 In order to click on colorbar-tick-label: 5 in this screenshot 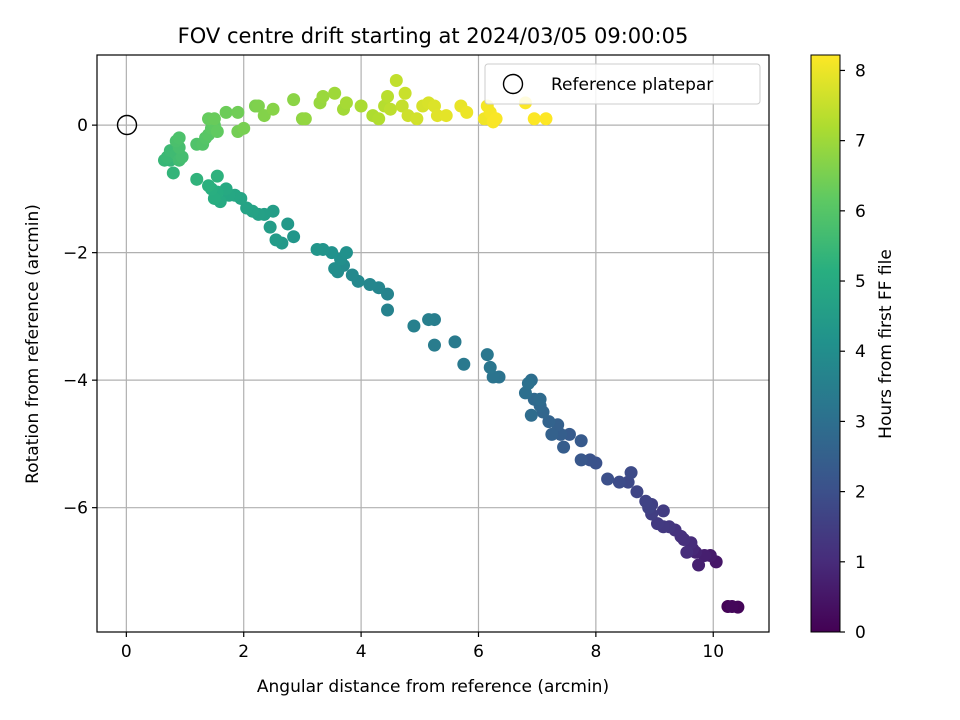, I will do `click(860, 282)`.